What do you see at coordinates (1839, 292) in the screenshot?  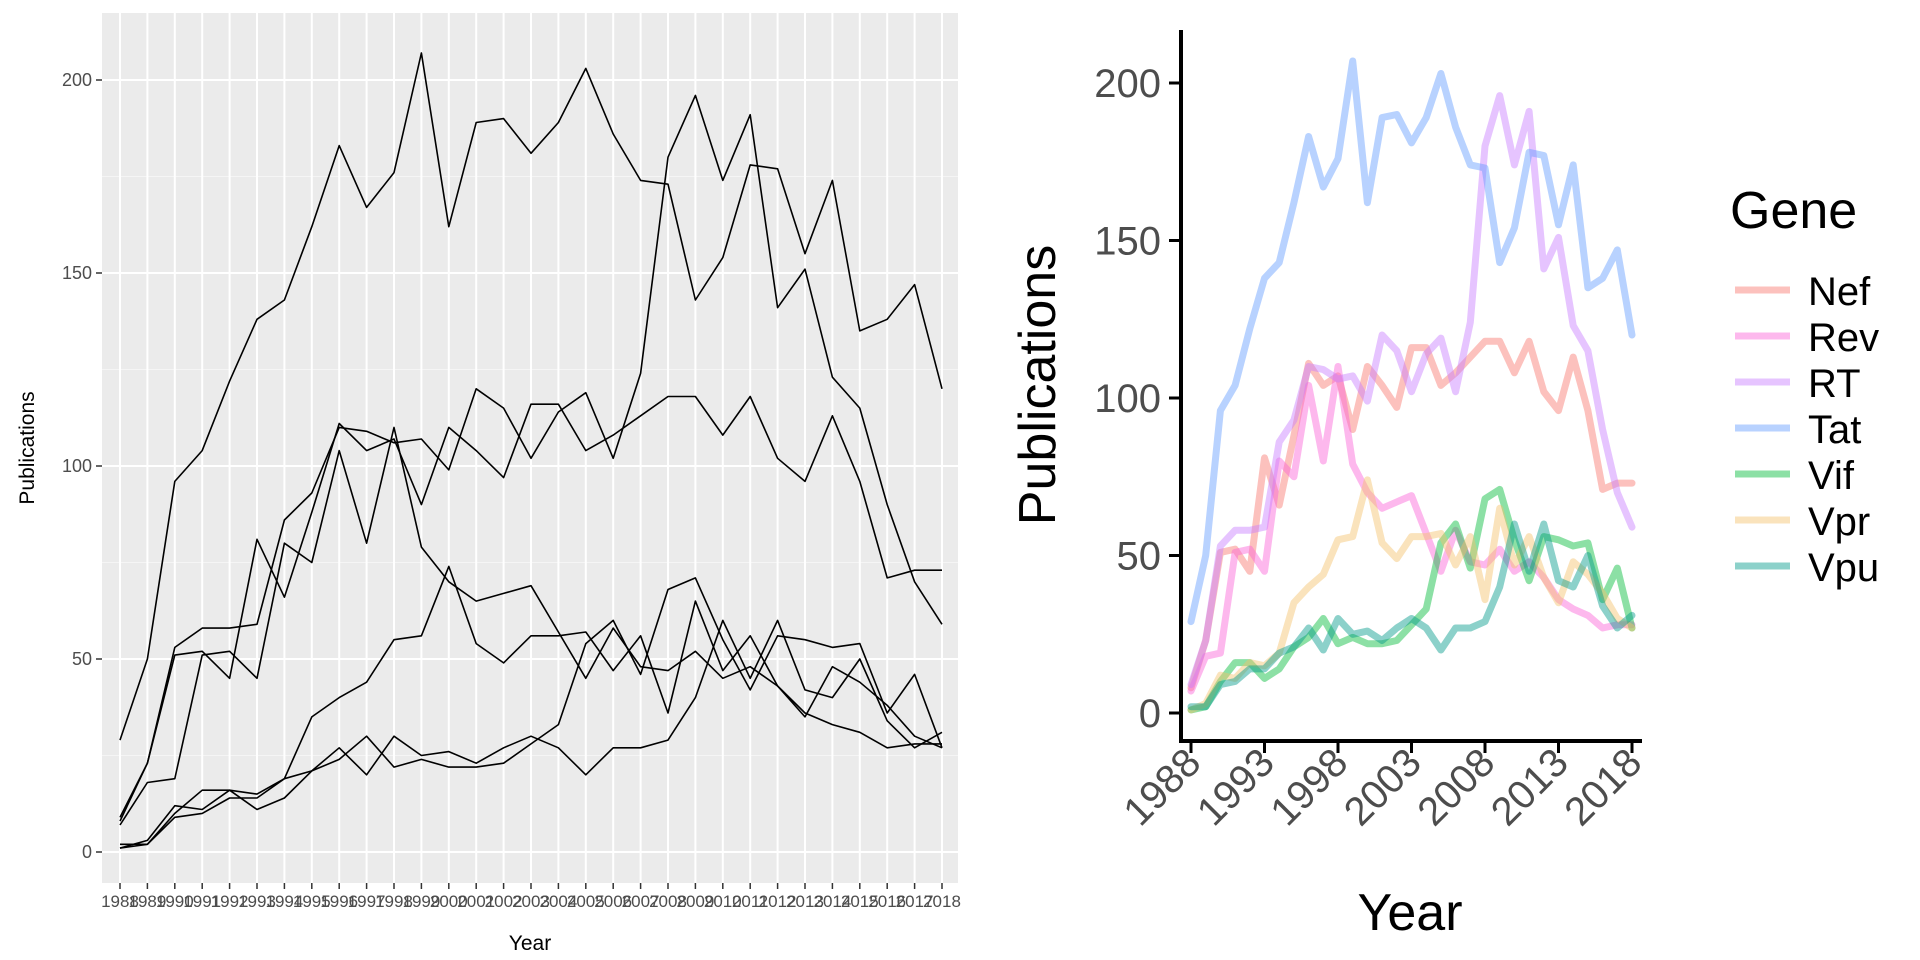 I see `legend-label-nef: Nef` at bounding box center [1839, 292].